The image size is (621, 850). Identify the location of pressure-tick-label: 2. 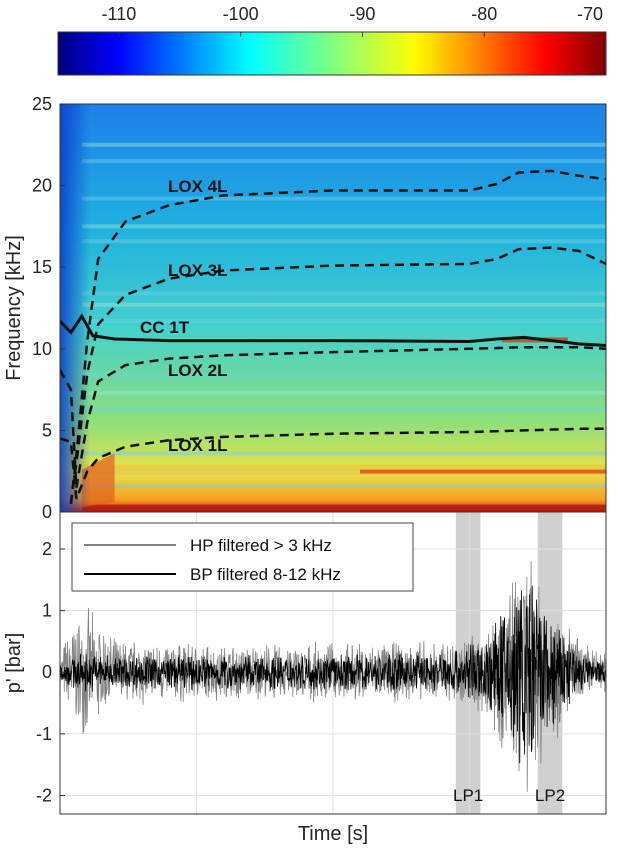
(47, 549).